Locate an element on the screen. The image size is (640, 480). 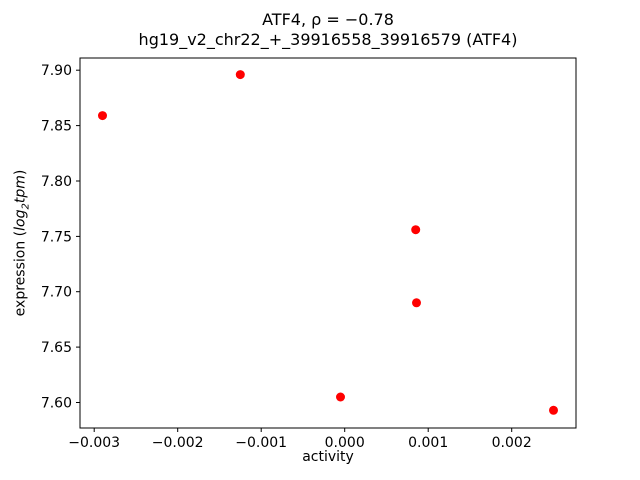
y-tick-label: 7.85 is located at coordinates (56, 127).